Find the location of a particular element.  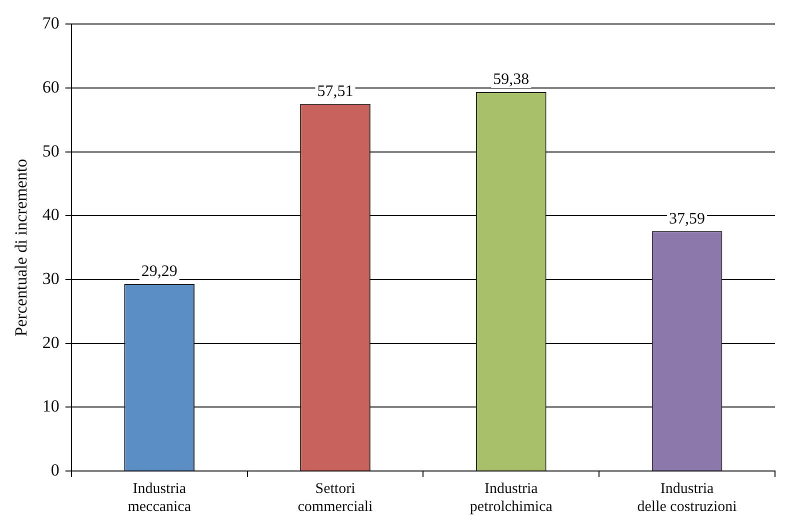

data-label: 37,59 is located at coordinates (687, 219).